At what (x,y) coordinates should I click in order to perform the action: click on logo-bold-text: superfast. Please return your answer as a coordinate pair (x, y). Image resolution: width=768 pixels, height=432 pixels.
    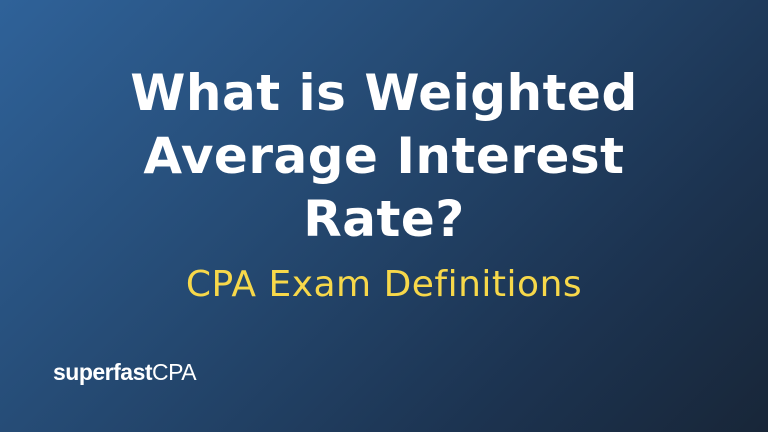
    Looking at the image, I should click on (103, 372).